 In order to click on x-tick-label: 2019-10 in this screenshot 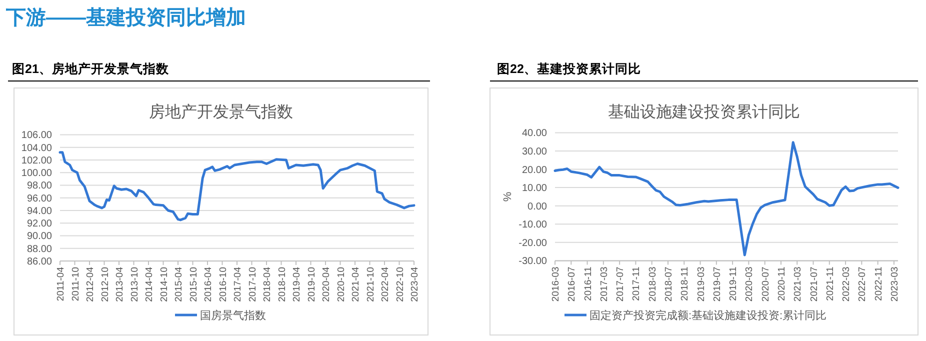, I will do `click(312, 284)`.